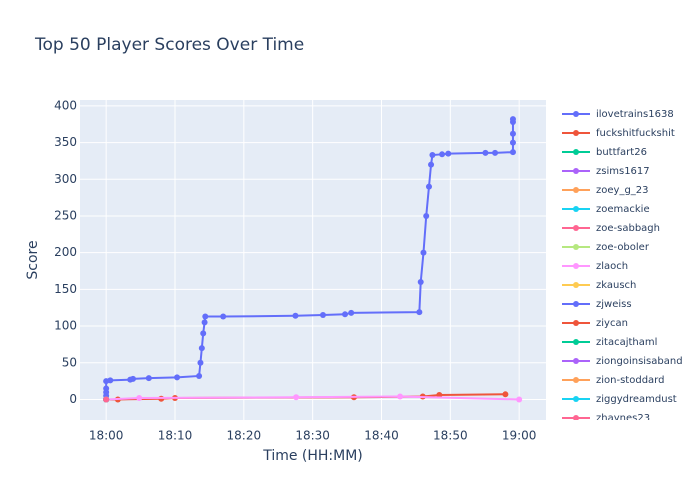  What do you see at coordinates (614, 304) in the screenshot?
I see `legend-label: zjweiss` at bounding box center [614, 304].